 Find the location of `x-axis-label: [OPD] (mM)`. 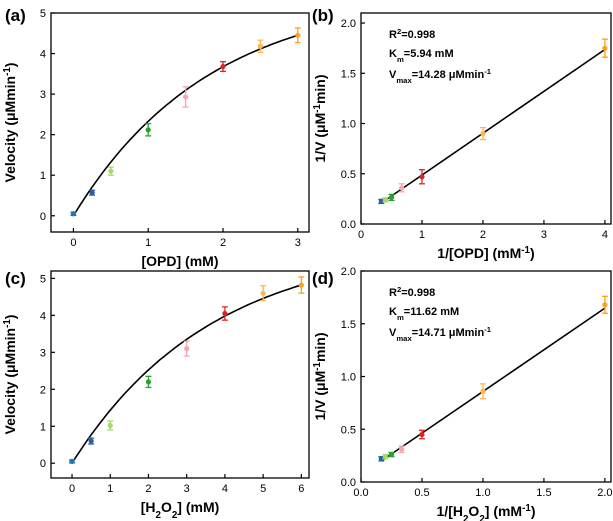

x-axis-label: [OPD] (mM) is located at coordinates (180, 261).